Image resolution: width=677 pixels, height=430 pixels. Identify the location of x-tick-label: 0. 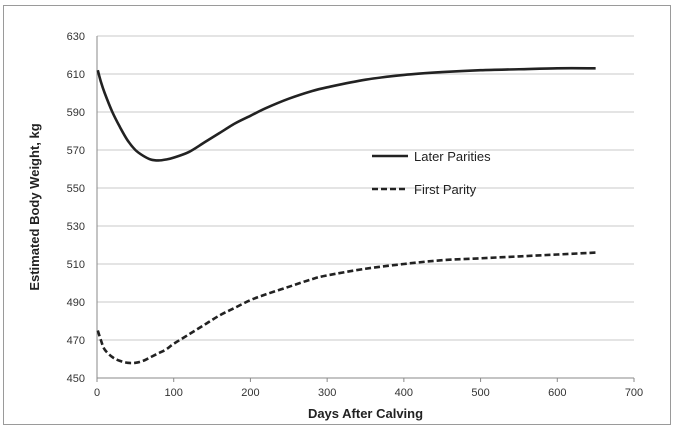
(97, 393).